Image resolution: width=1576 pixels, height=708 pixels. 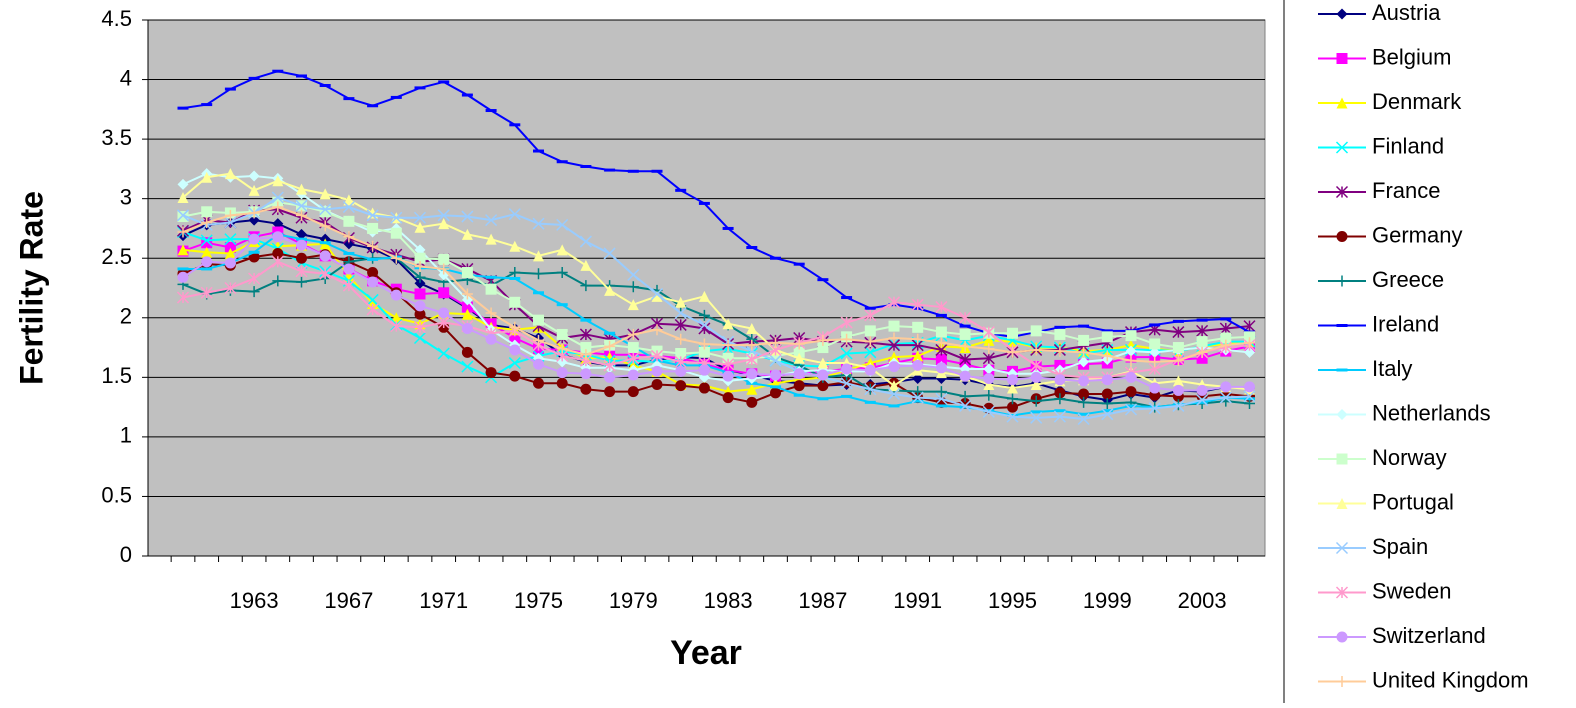 What do you see at coordinates (254, 600) in the screenshot?
I see `x-tick-label: 1963` at bounding box center [254, 600].